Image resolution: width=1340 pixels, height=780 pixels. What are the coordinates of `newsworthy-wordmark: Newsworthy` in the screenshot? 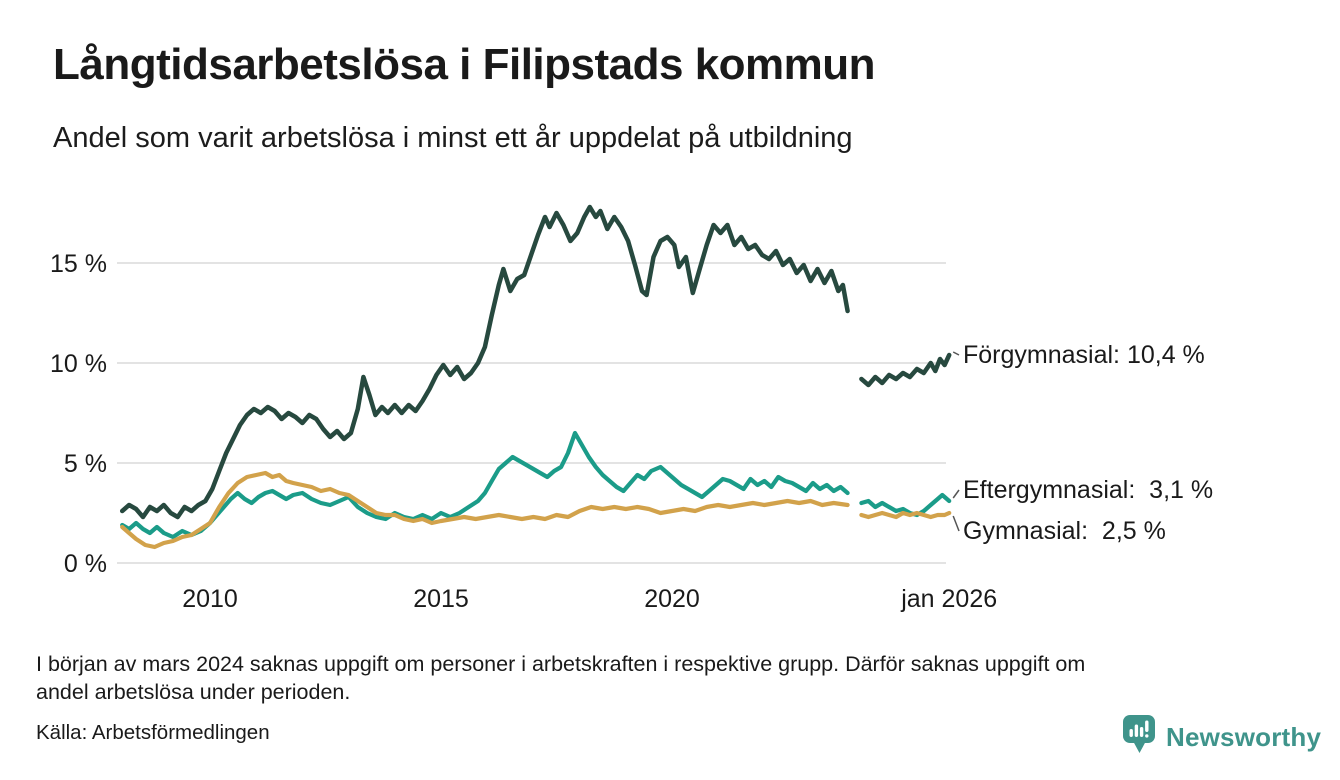 It's located at (1244, 737).